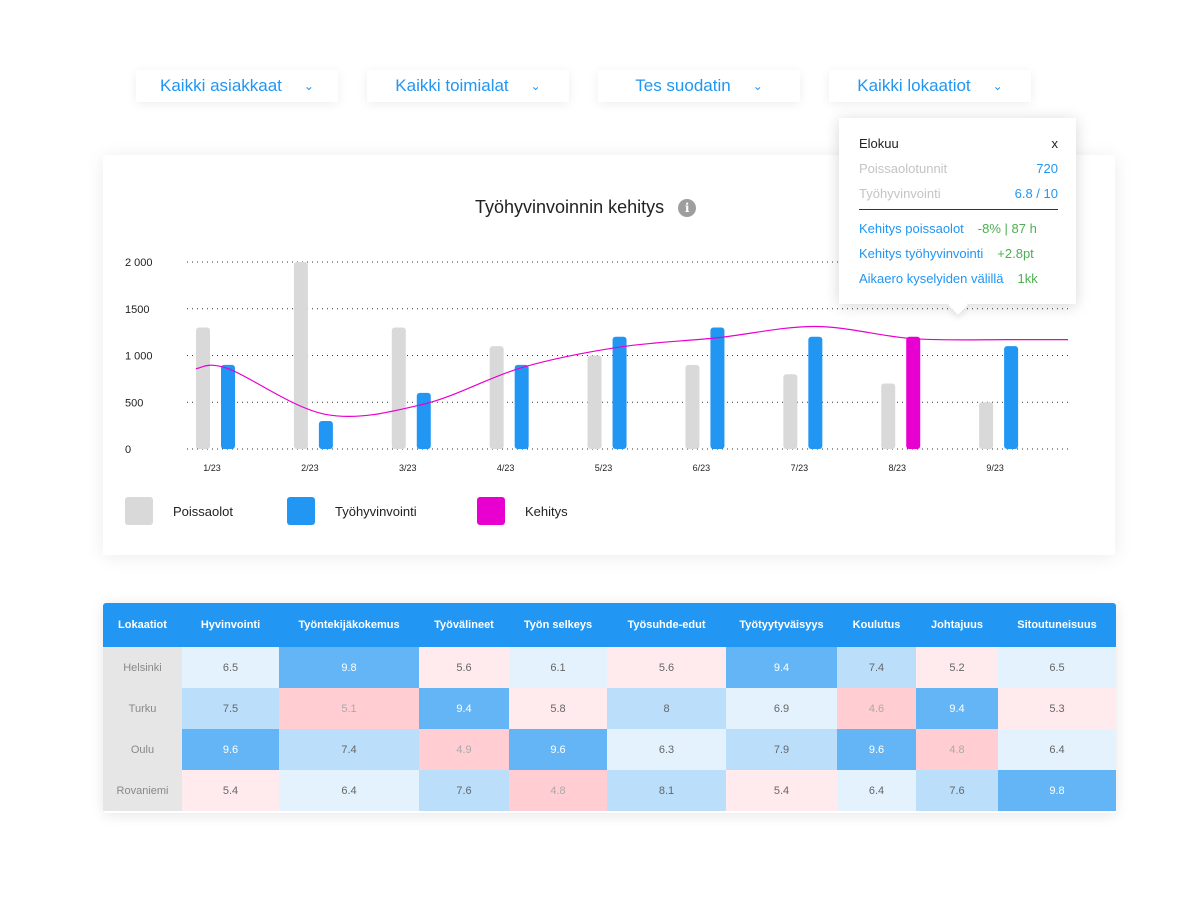 The image size is (1200, 900). I want to click on table-cell: 4.6, so click(876, 708).